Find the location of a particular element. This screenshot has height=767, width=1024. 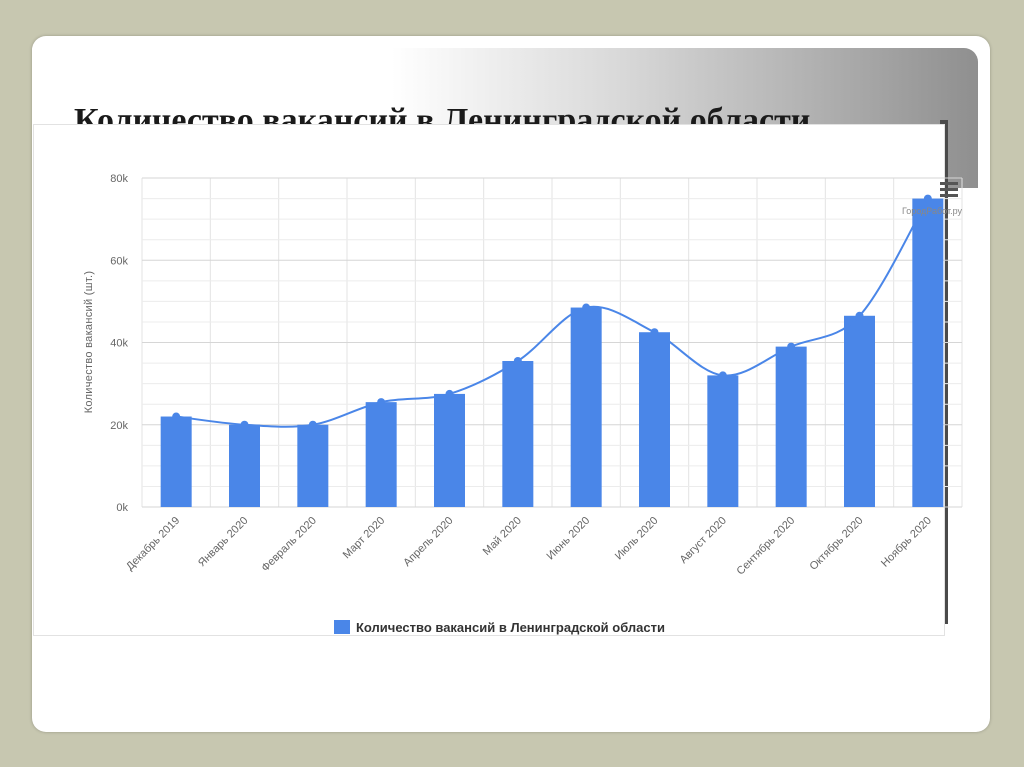

x-tick-label: Апрель 2020 is located at coordinates (428, 542).